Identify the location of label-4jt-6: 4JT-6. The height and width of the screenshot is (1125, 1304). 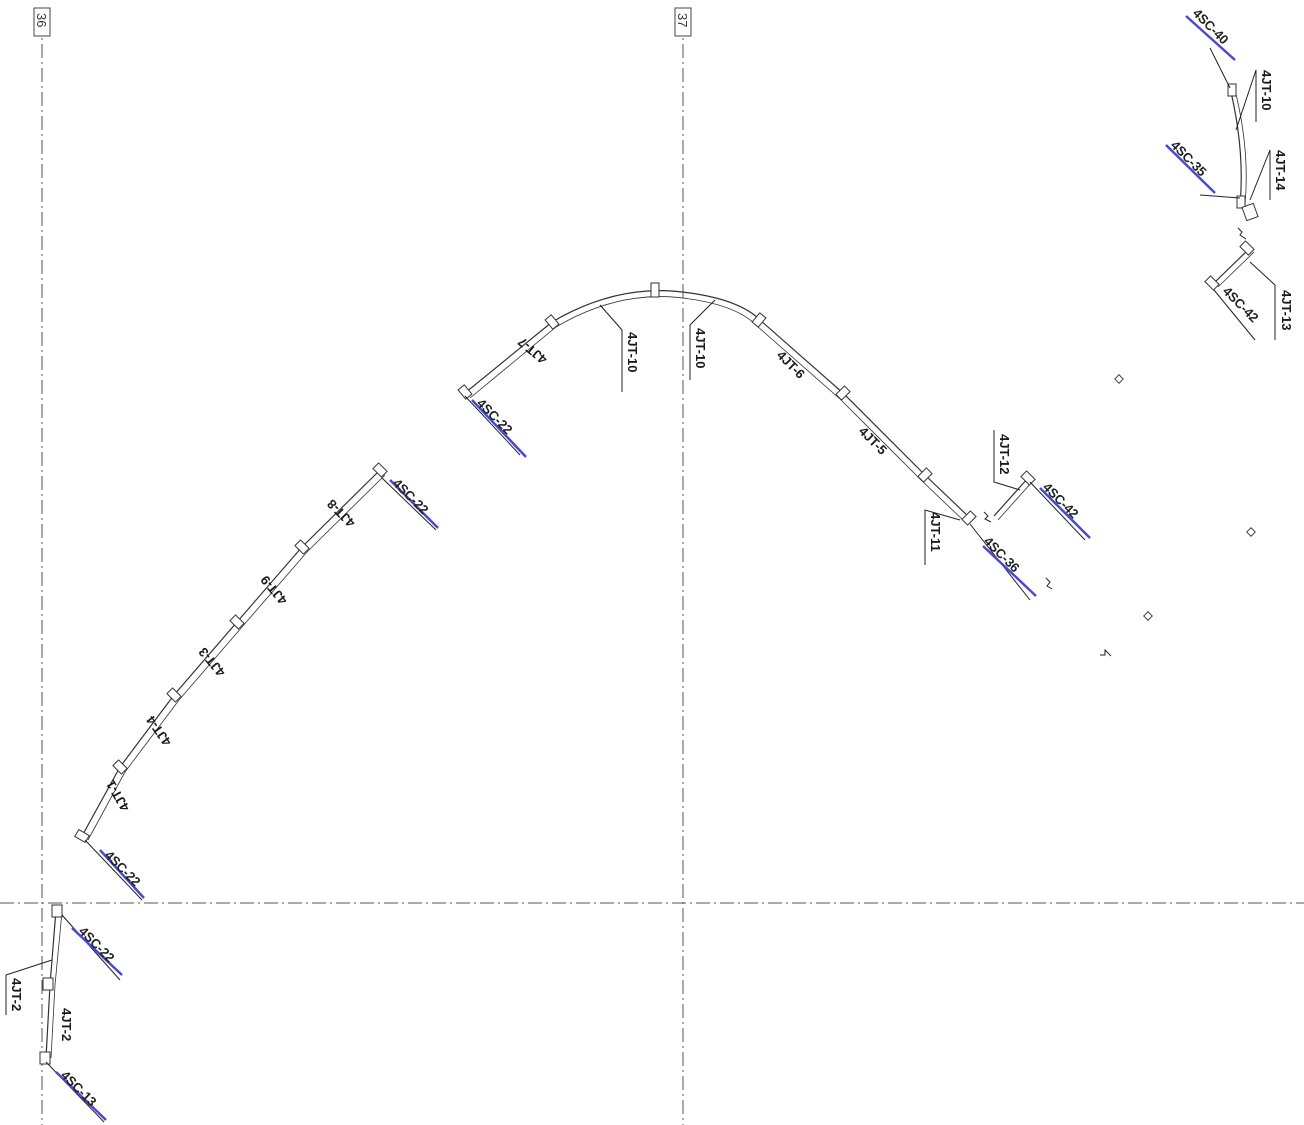
(791, 365).